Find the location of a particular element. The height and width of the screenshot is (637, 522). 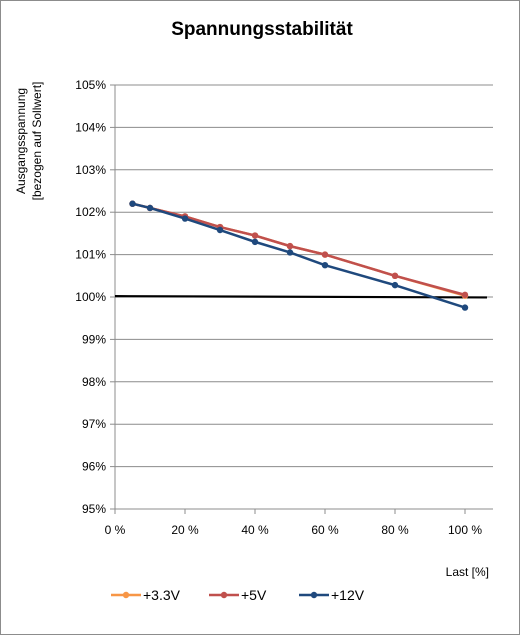

y-axis-label-line-1: Ausgangsspannung is located at coordinates (21, 141).